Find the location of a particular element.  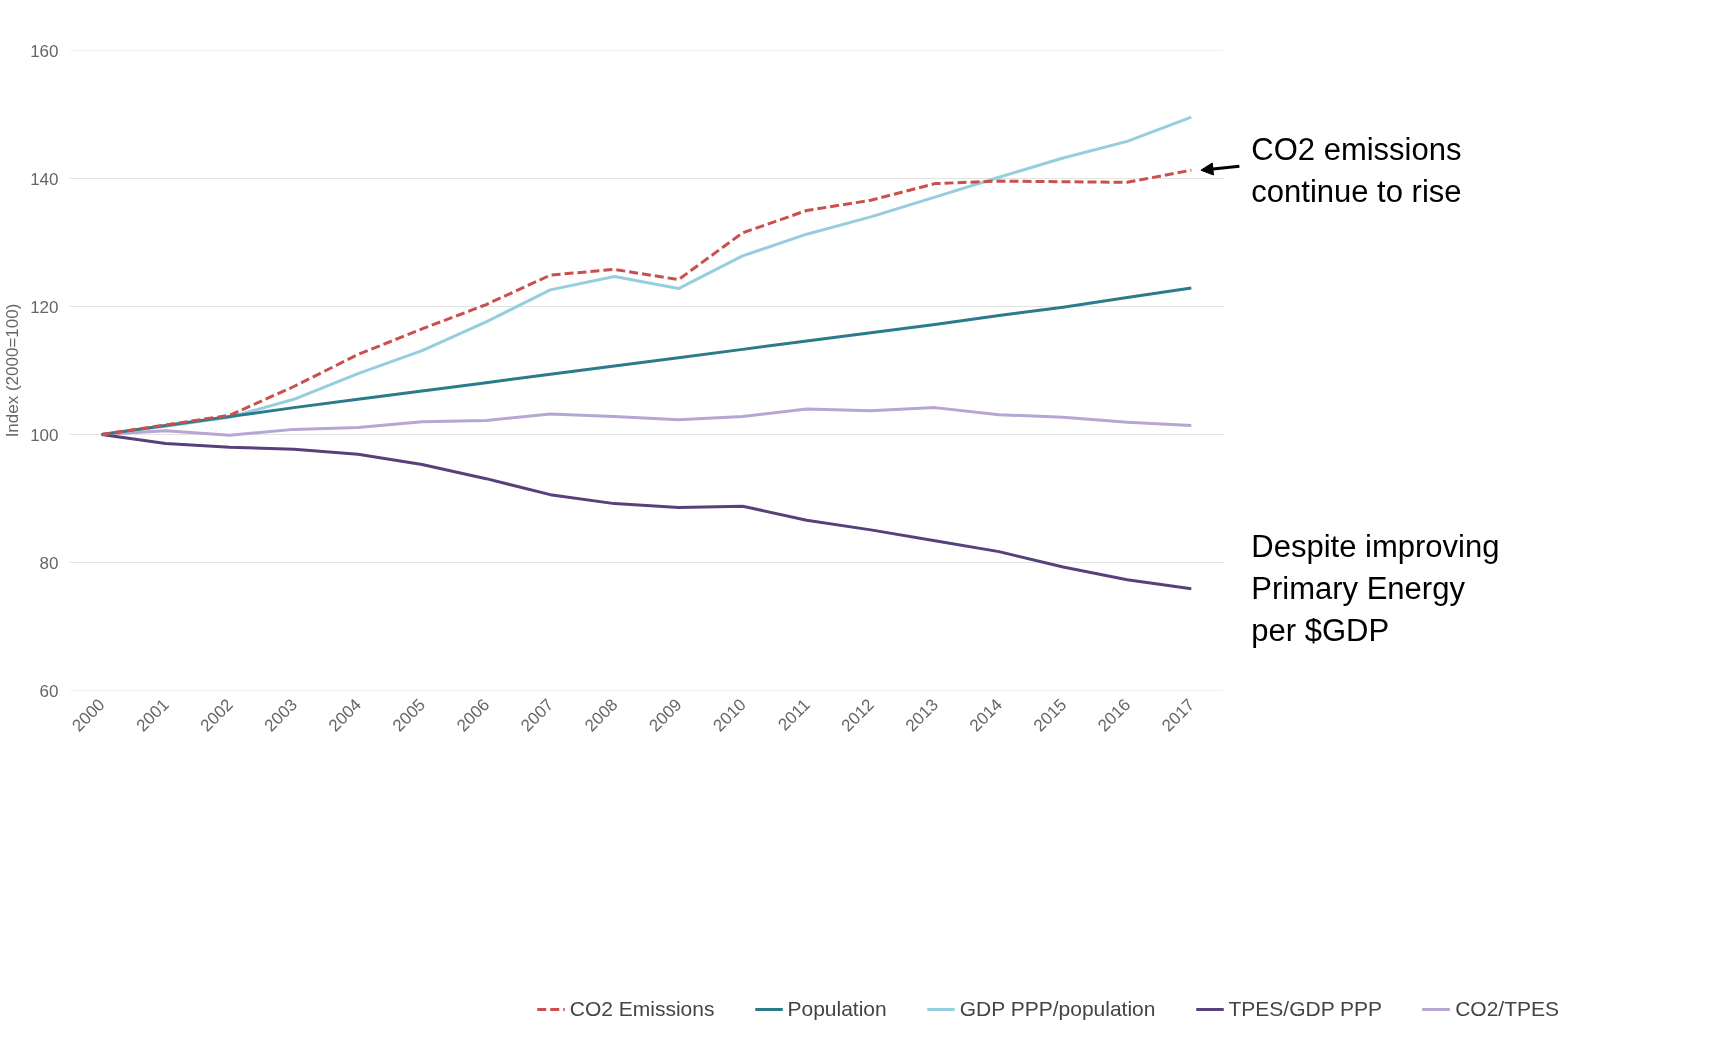

y-tick-label: 100 is located at coordinates (44, 435).